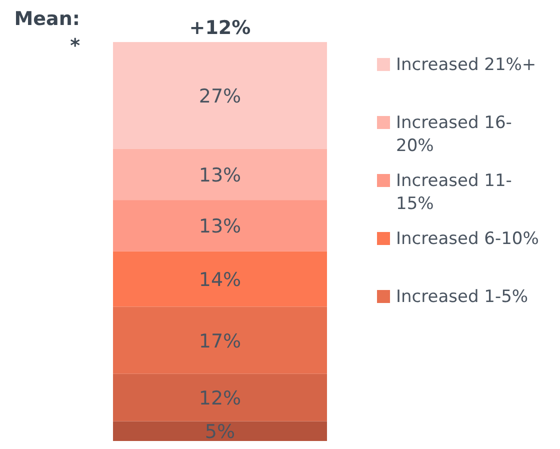 The height and width of the screenshot is (449, 560). I want to click on legend-label: Increased 11-15%, so click(454, 192).